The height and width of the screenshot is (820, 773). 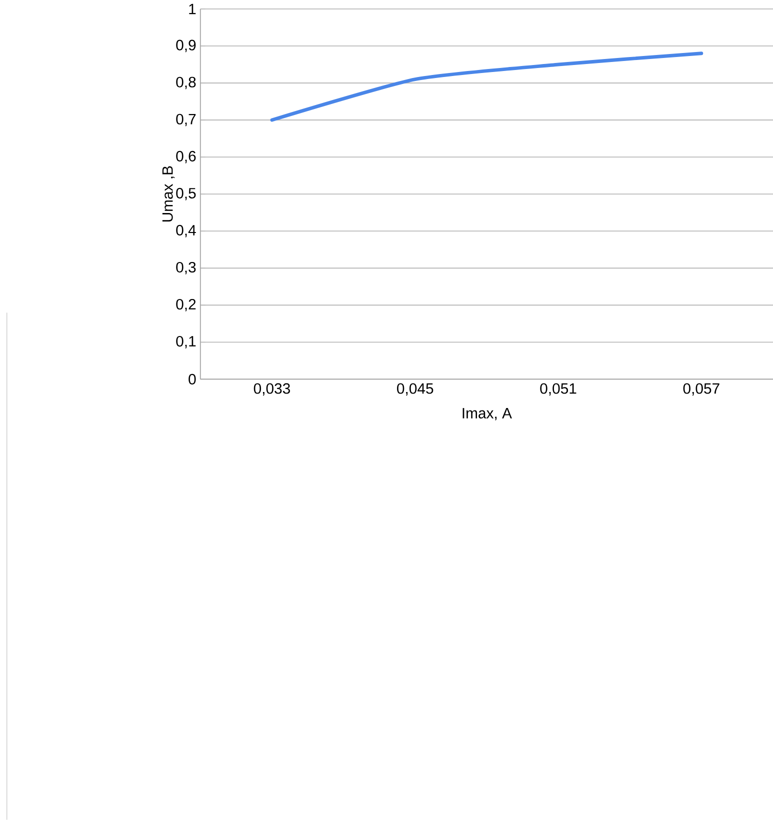 I want to click on y-tick-label: 0,8, so click(x=186, y=83).